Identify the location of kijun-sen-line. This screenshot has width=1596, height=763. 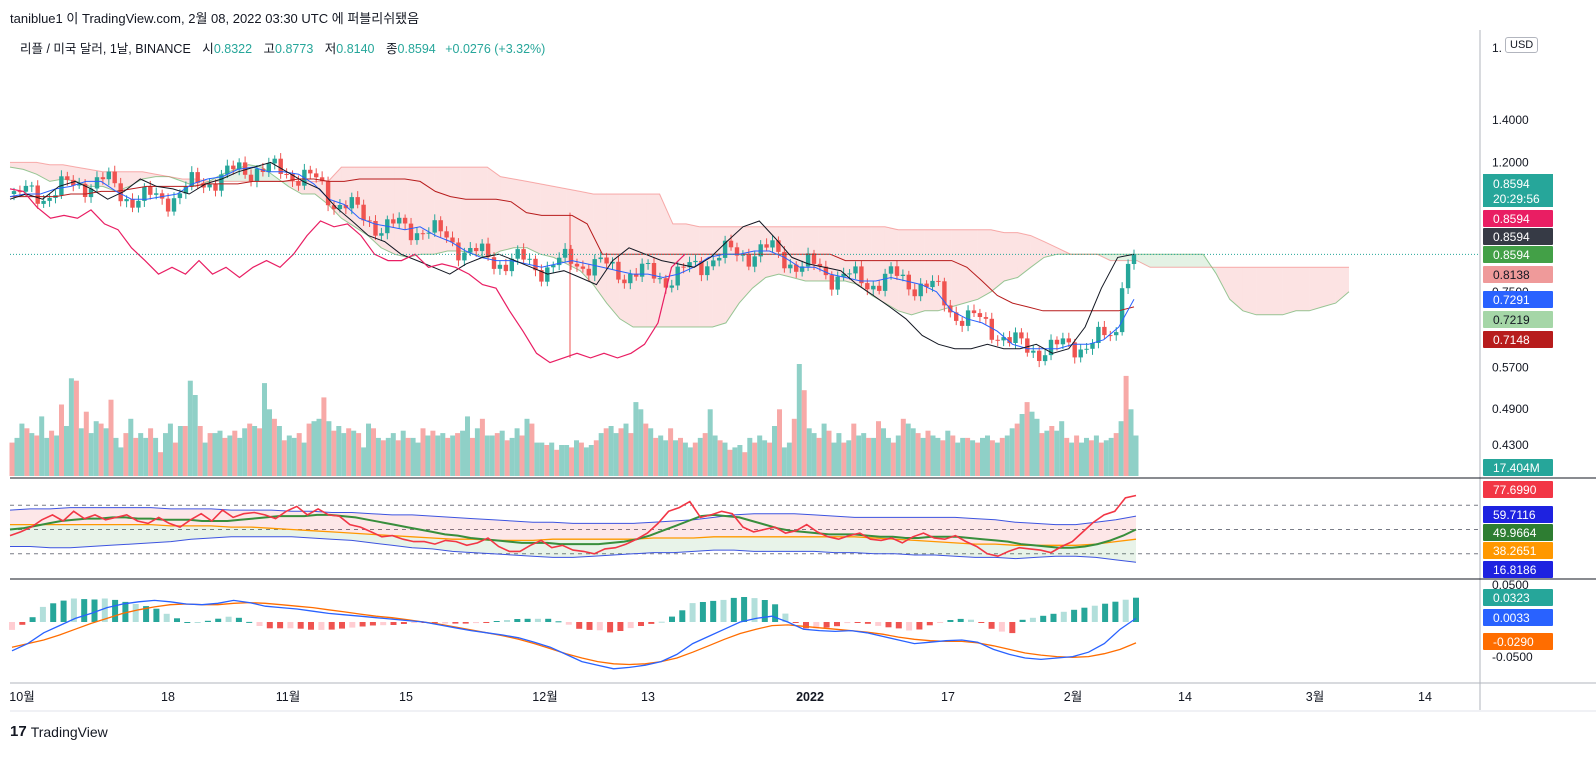
(572, 245).